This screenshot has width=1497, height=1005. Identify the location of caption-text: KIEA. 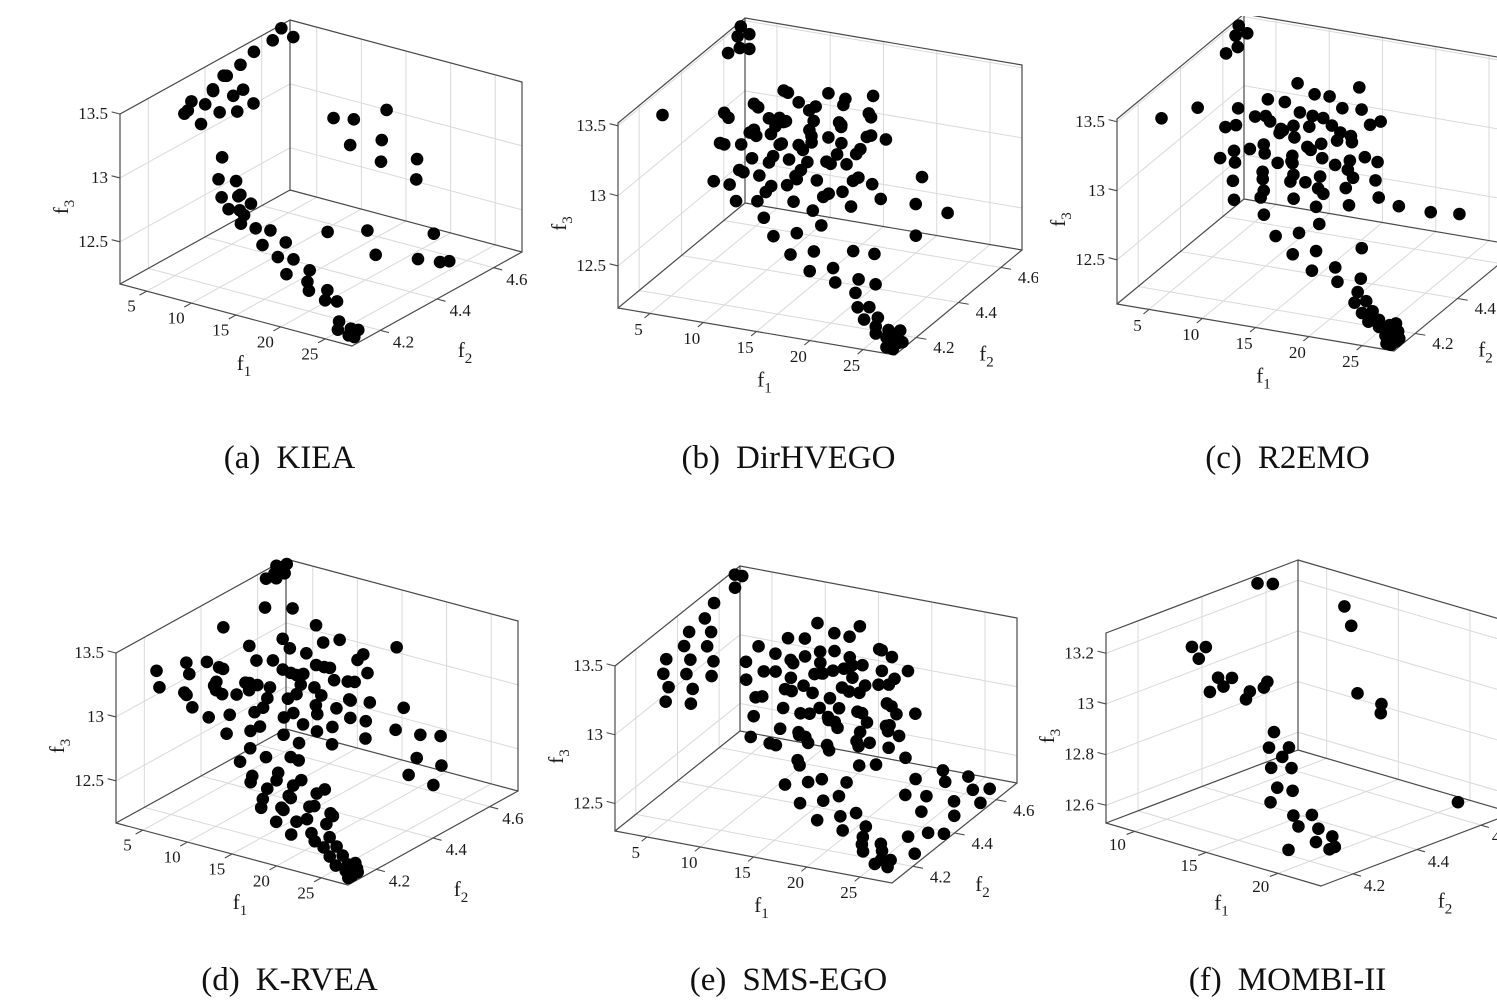
(316, 458).